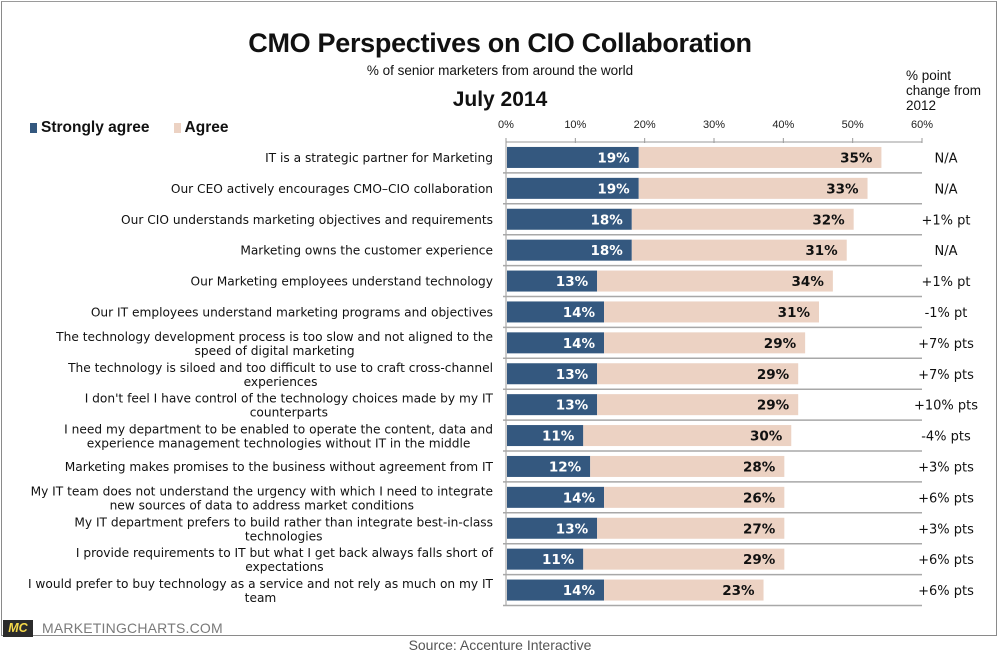 The image size is (1000, 655). I want to click on marketingcharts-logo: MC, so click(18, 628).